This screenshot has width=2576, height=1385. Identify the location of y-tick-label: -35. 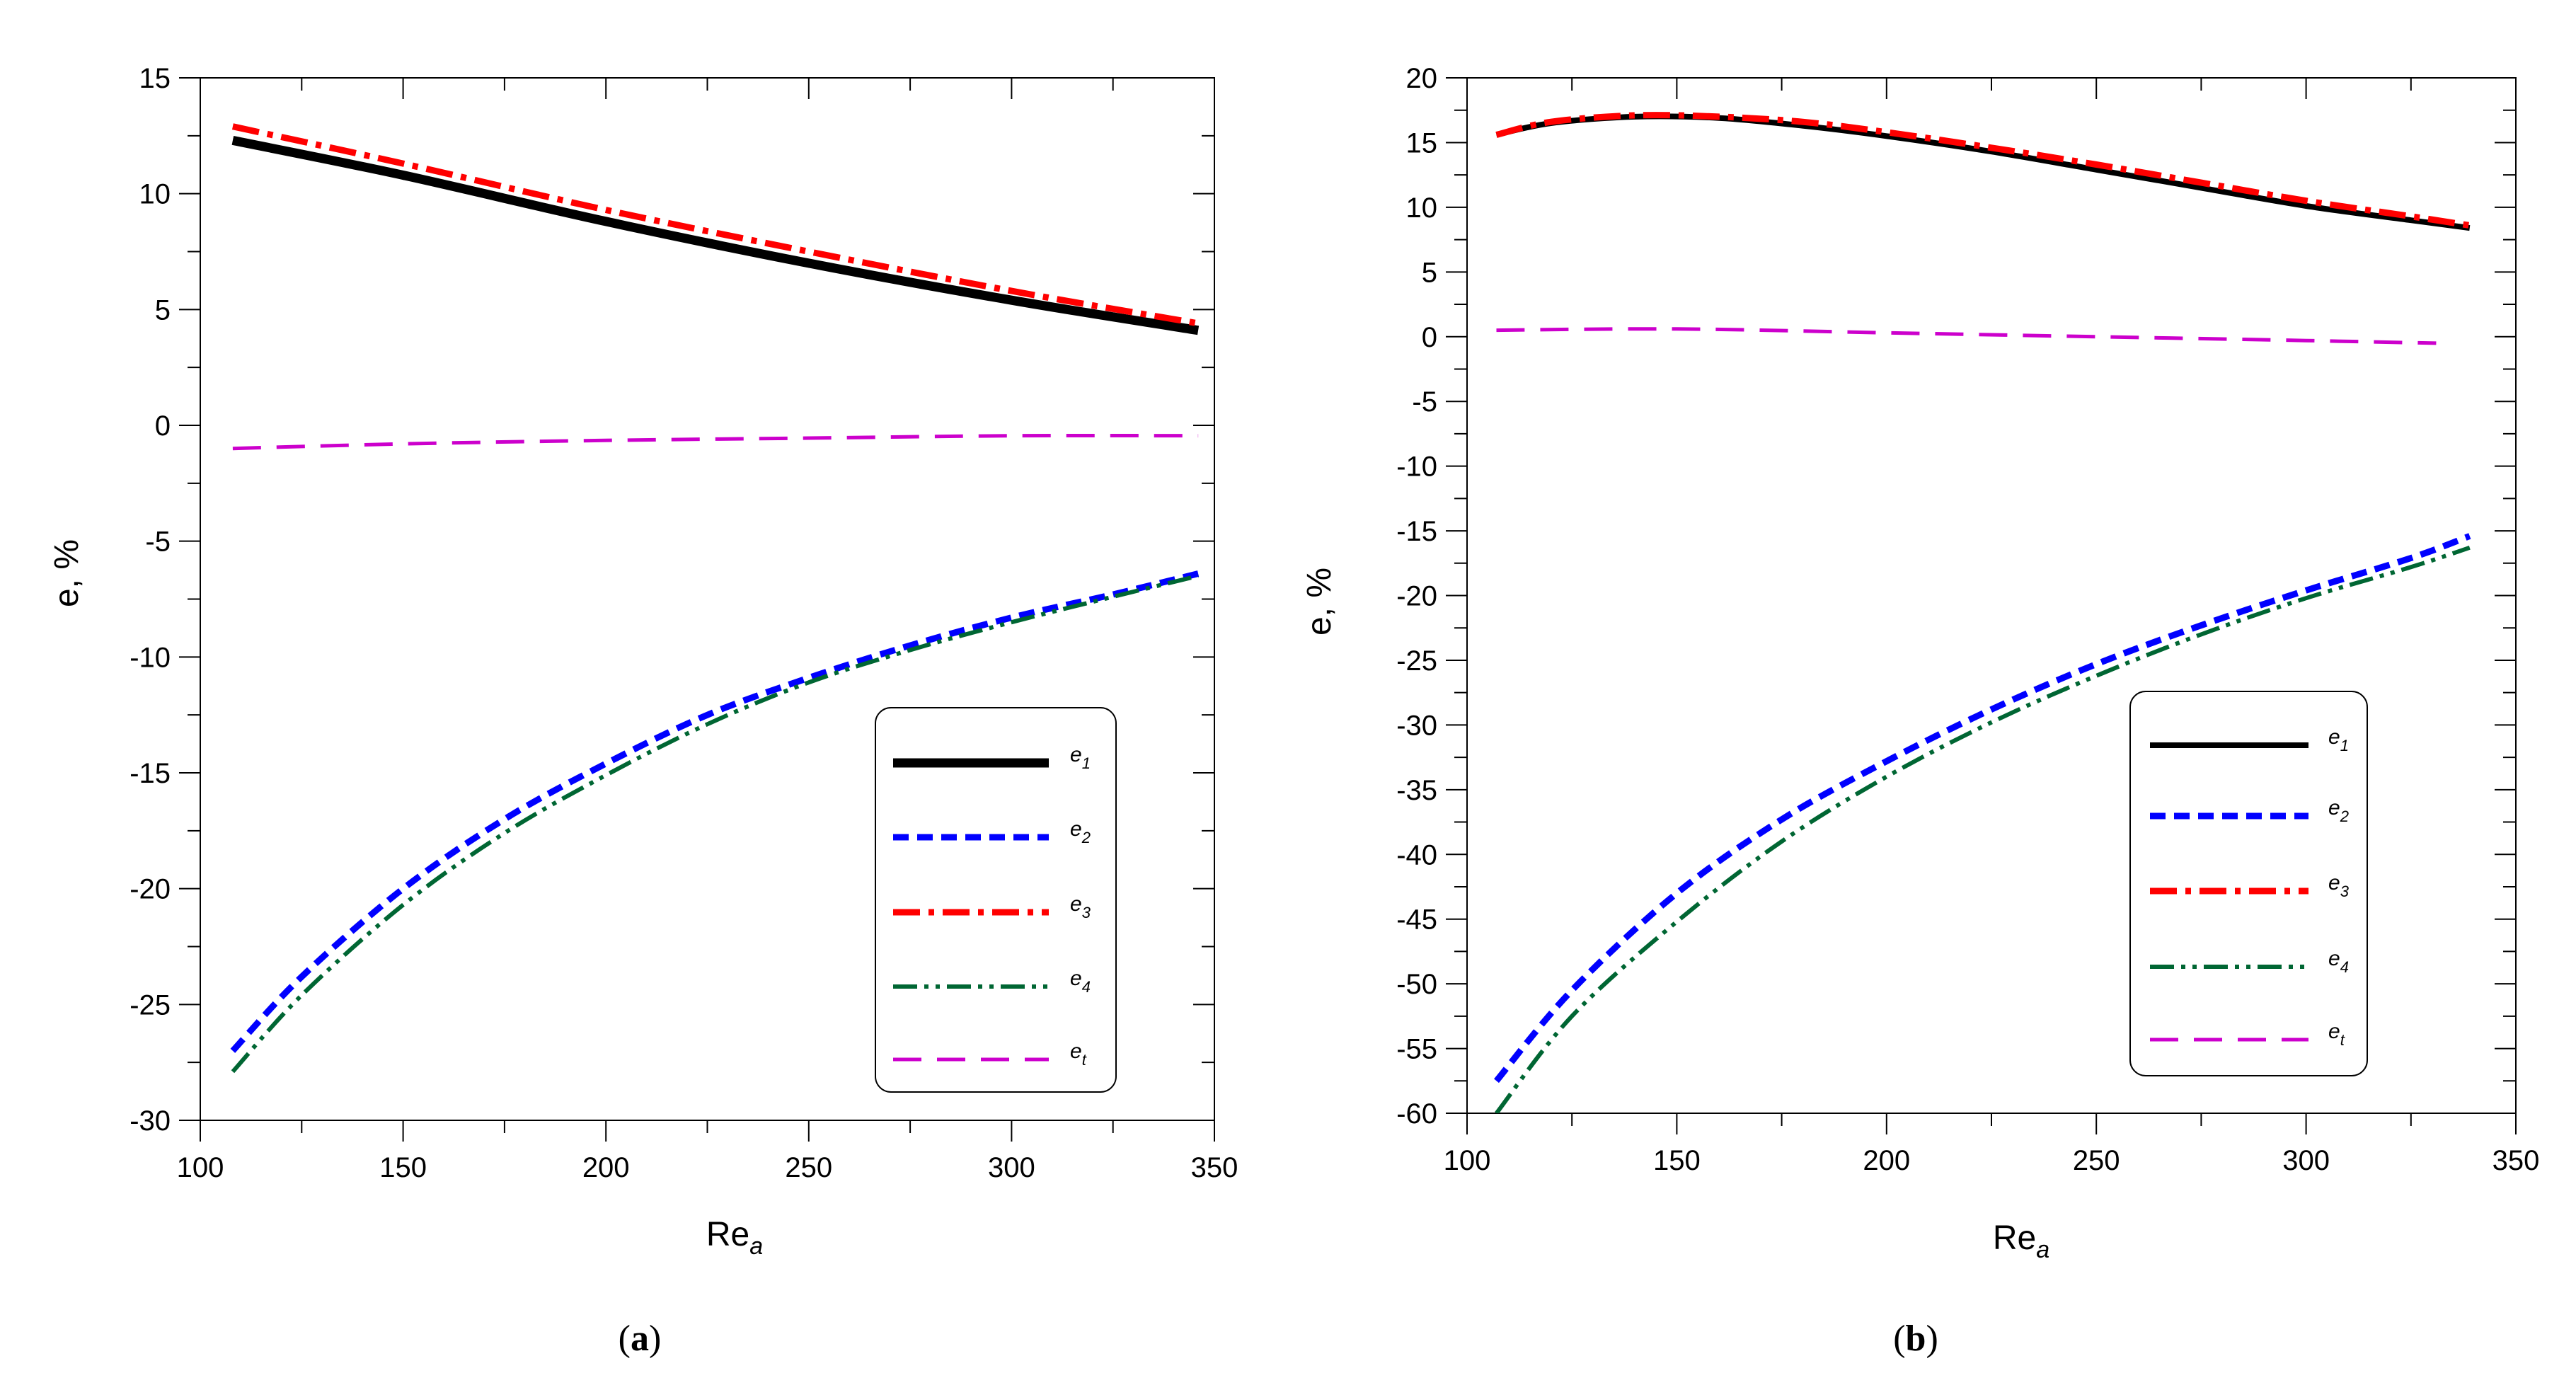
(1416, 790).